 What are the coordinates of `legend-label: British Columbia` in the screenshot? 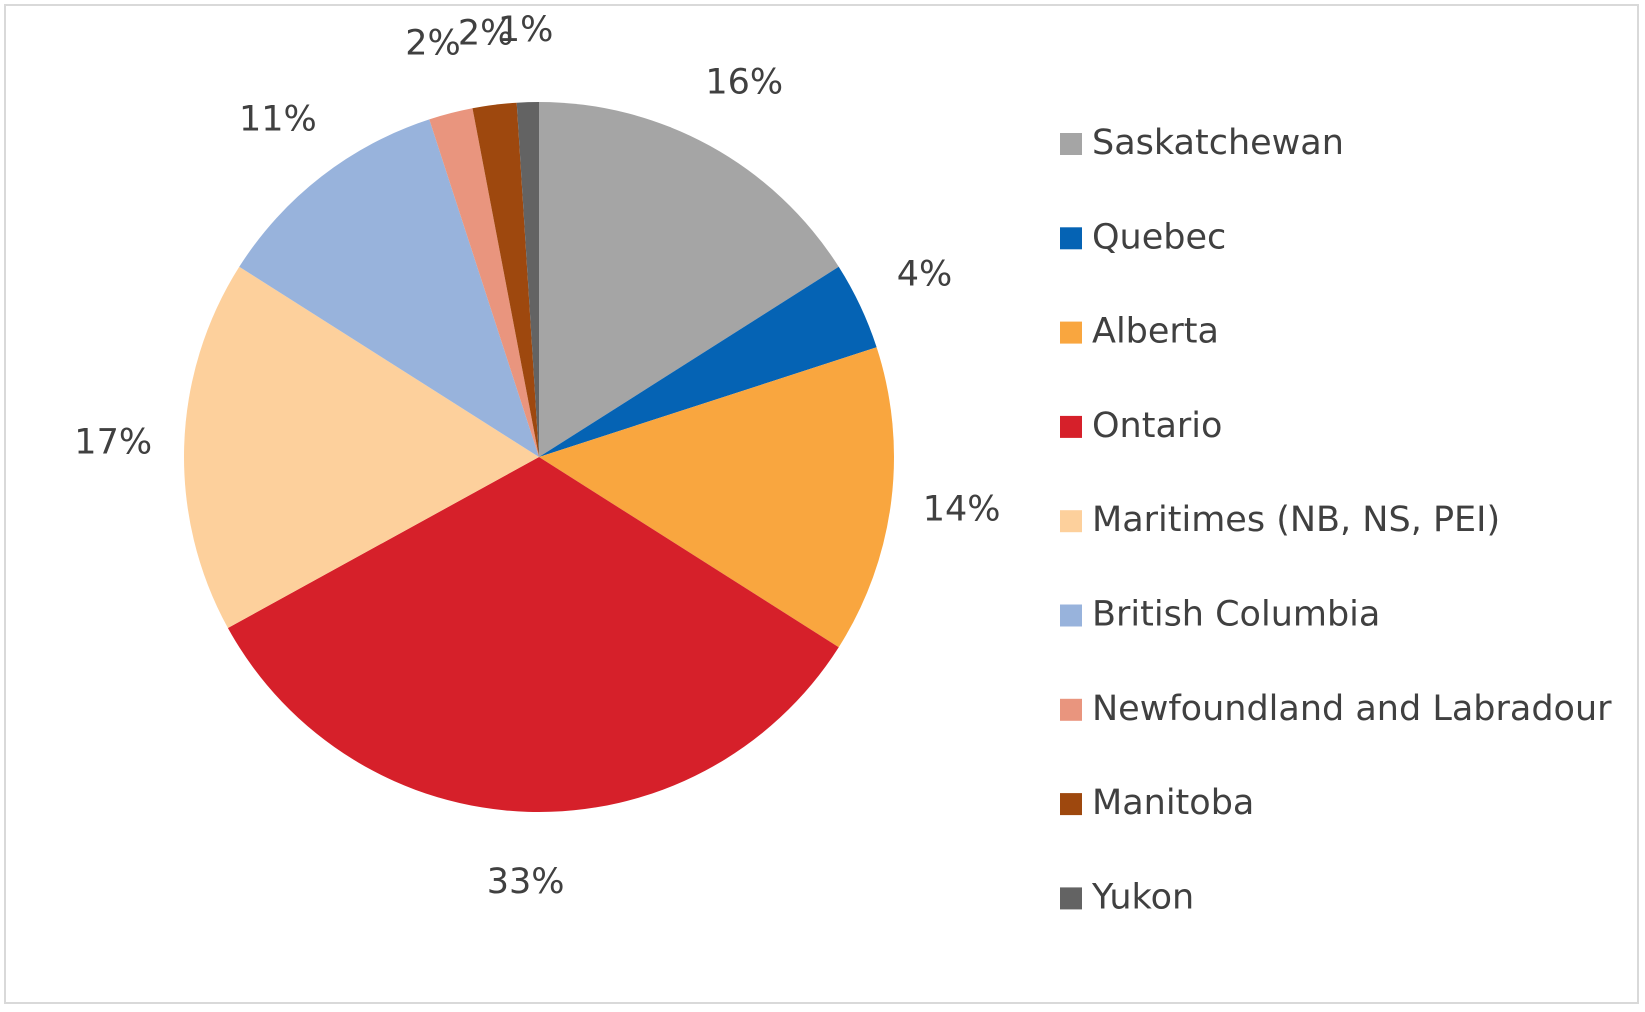 It's located at (1236, 615).